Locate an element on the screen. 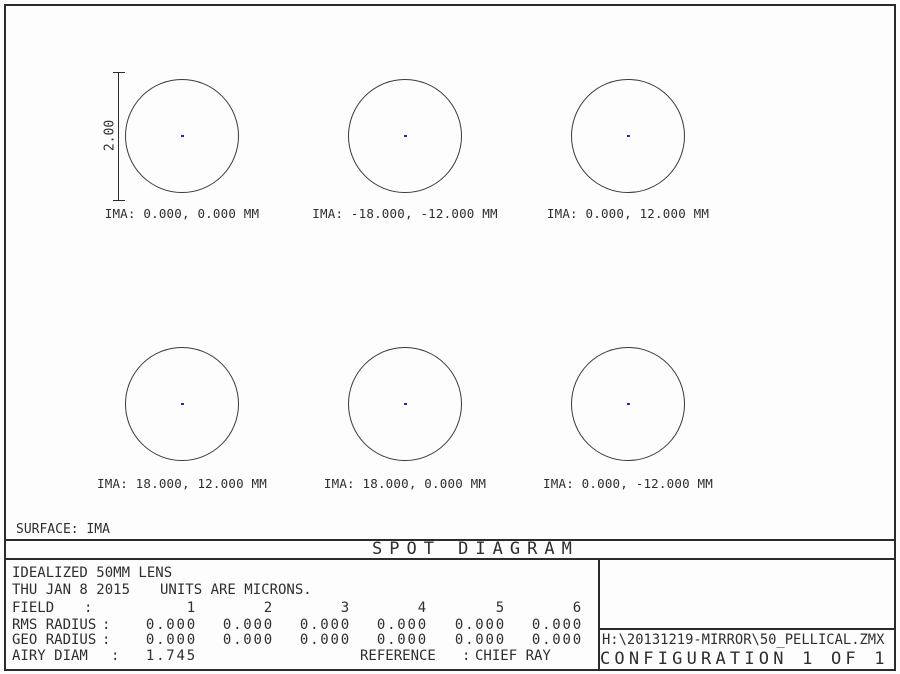  scale-bar-line is located at coordinates (119, 136).